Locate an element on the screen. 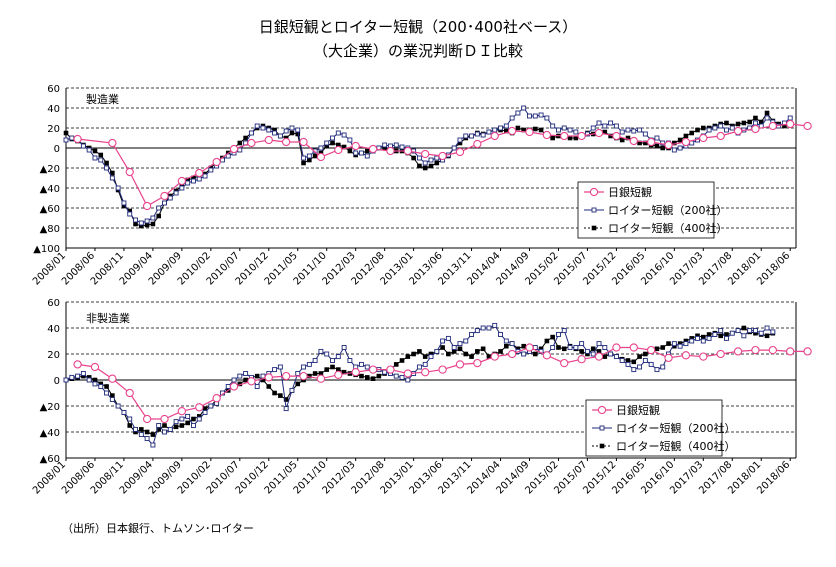  source-note: （出所）日本銀行、トムソン･ロイター is located at coordinates (158, 528).